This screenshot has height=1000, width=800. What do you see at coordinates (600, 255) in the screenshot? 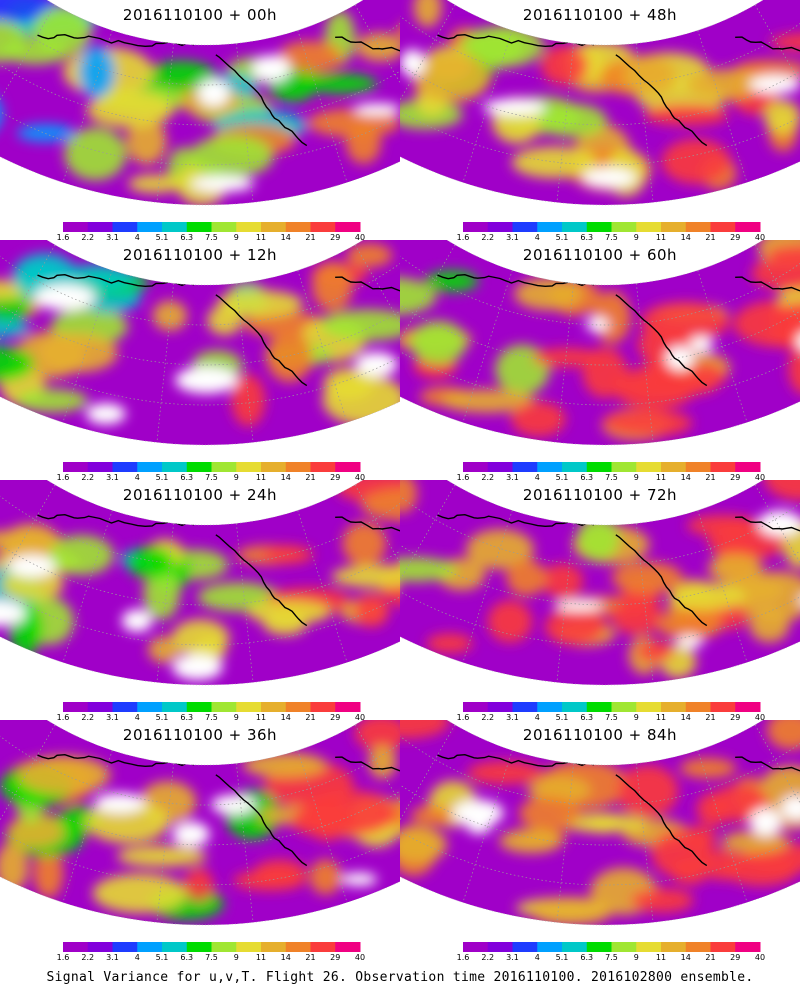
I see `panel-title: 2016110100 + 60h` at bounding box center [600, 255].